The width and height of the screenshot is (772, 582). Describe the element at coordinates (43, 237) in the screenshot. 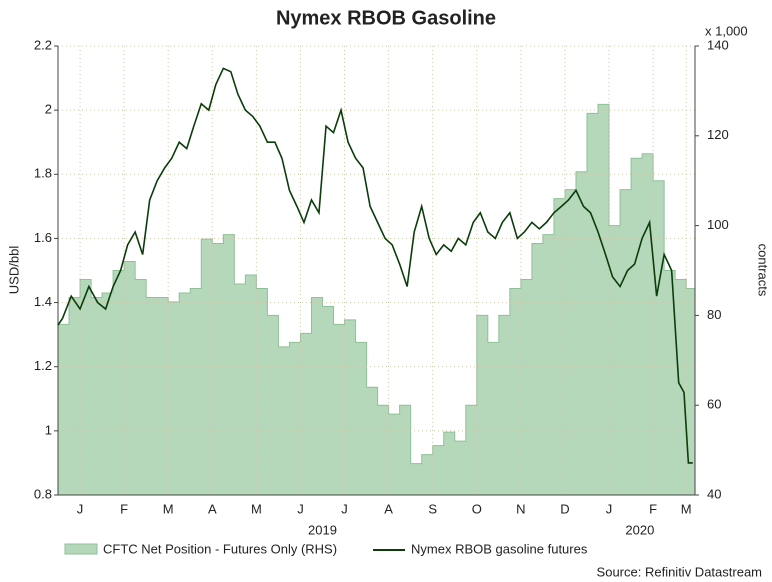

I see `y-tick-label: 1.6` at that location.